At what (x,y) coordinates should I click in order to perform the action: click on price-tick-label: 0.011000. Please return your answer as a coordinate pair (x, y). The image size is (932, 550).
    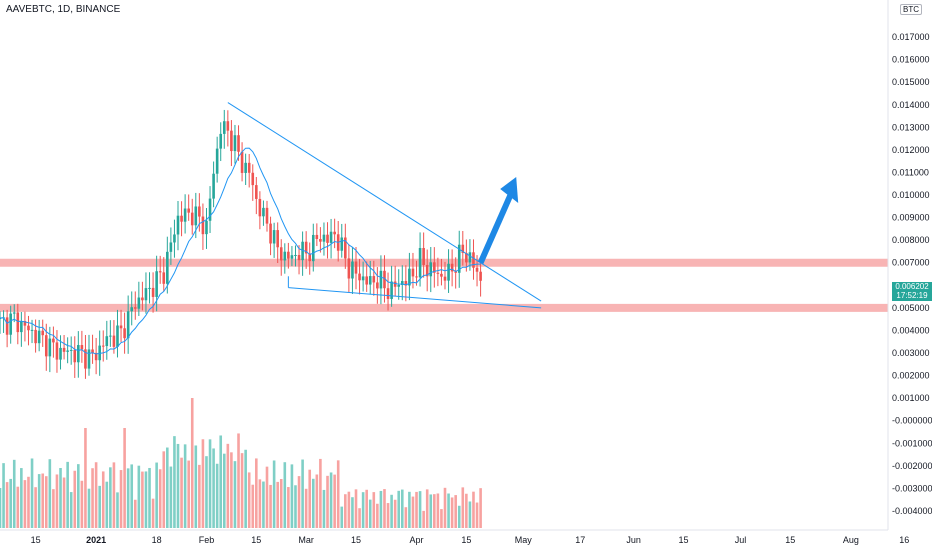
    Looking at the image, I should click on (910, 172).